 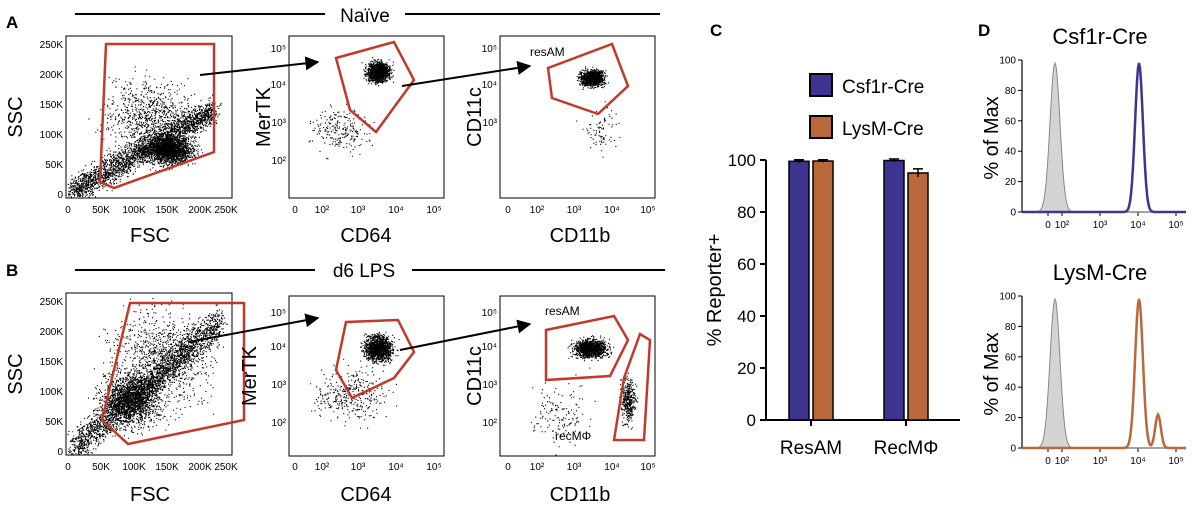 I want to click on gate-label-resam-a: resAM, so click(x=547, y=52).